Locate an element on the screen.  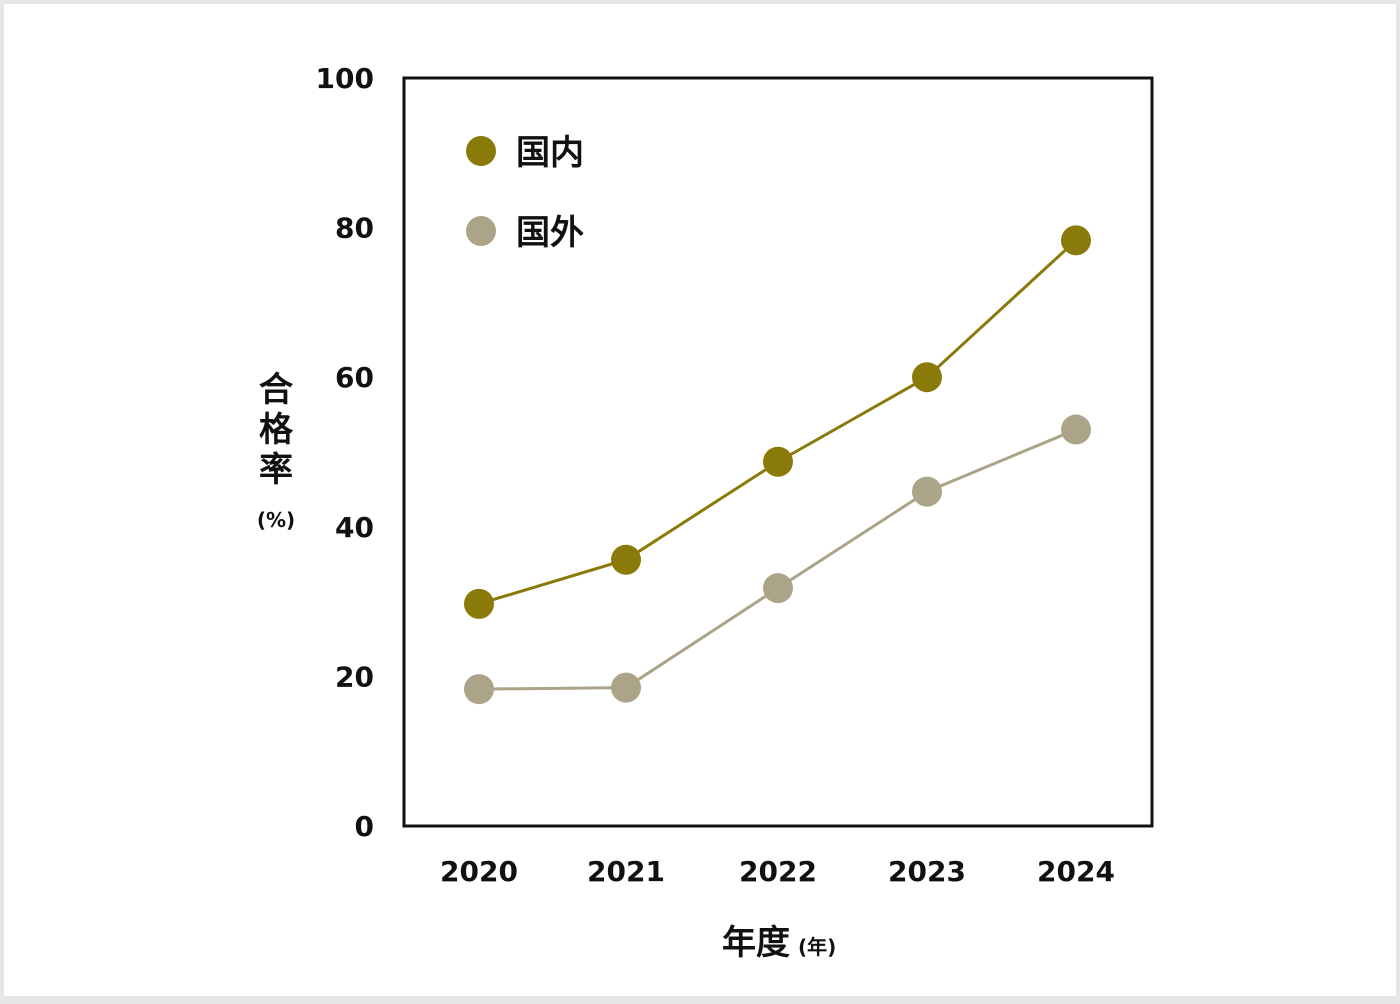
y-tick-label: 40 is located at coordinates (354, 527).